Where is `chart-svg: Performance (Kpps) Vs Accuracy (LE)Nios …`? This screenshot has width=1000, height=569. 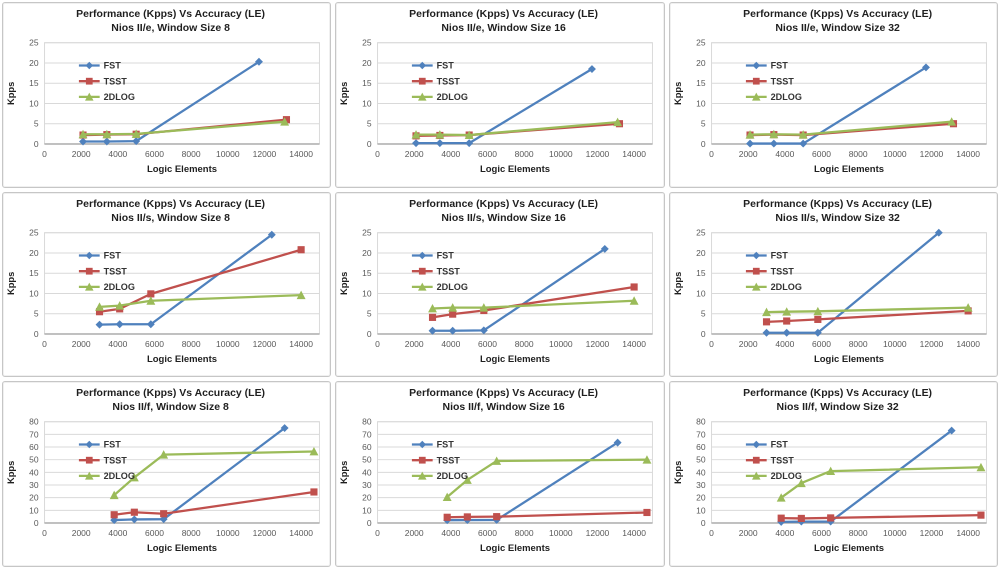 chart-svg: Performance (Kpps) Vs Accuracy (LE)Nios … is located at coordinates (163, 281).